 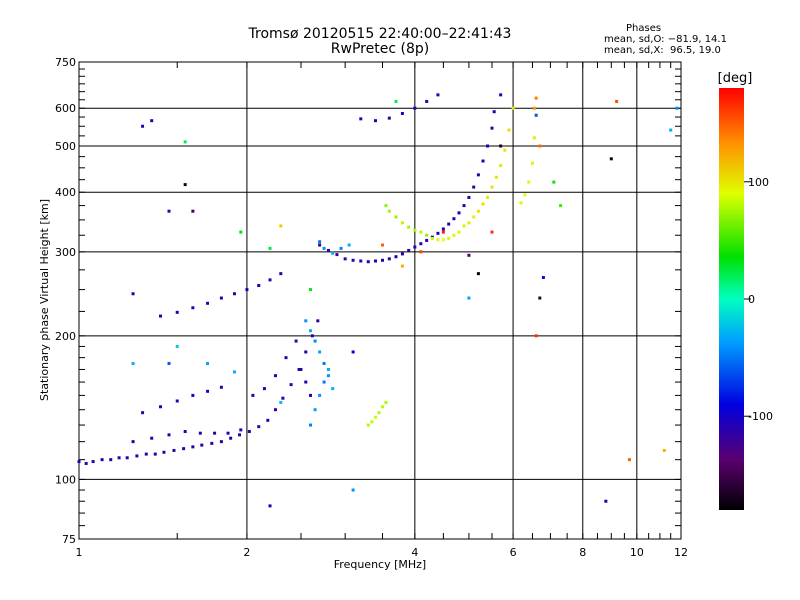 What do you see at coordinates (246, 552) in the screenshot?
I see `x-tick-label: 2` at bounding box center [246, 552].